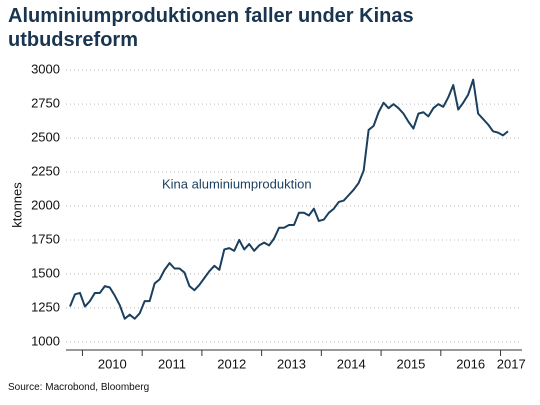 The image size is (540, 405). What do you see at coordinates (470, 363) in the screenshot?
I see `x-tick-label: 2016` at bounding box center [470, 363].